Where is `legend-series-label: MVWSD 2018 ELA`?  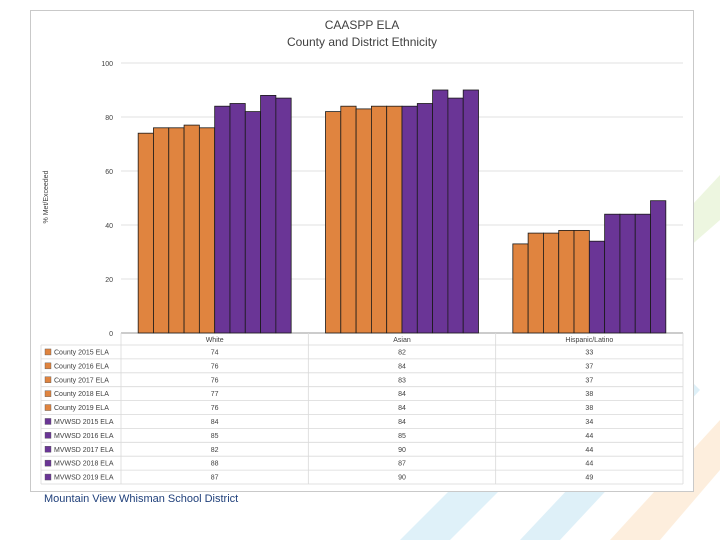 legend-series-label: MVWSD 2018 ELA is located at coordinates (84, 464).